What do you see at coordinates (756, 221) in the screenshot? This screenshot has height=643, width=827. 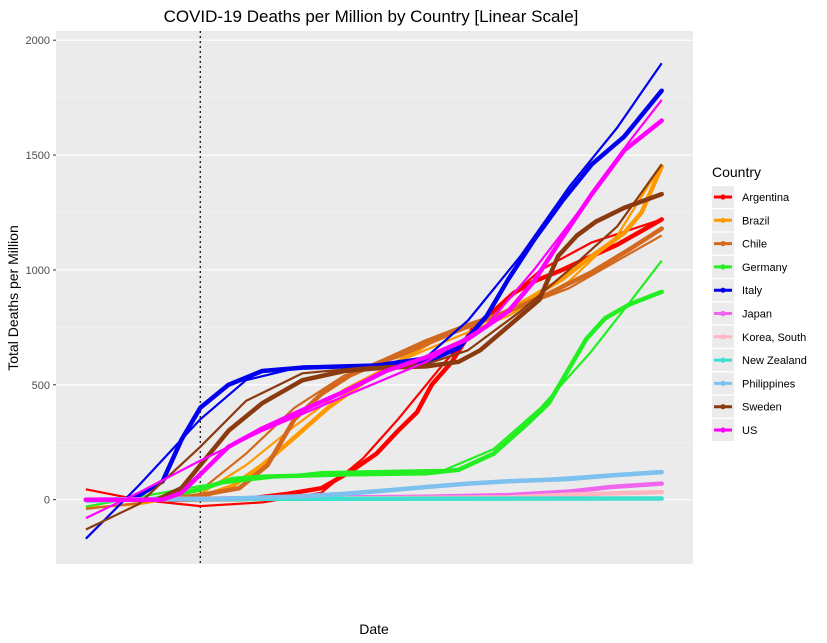 I see `legend-label-brazil: Brazil` at bounding box center [756, 221].